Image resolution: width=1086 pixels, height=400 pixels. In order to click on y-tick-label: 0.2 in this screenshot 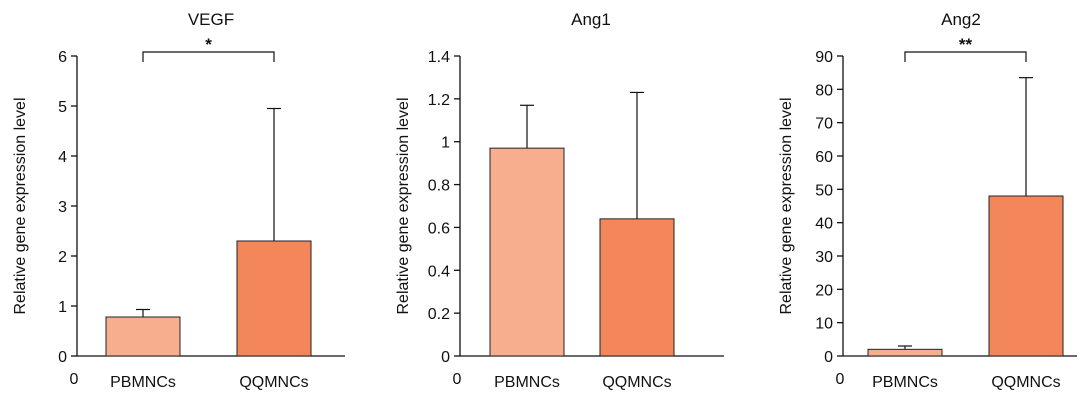, I will do `click(439, 314)`.